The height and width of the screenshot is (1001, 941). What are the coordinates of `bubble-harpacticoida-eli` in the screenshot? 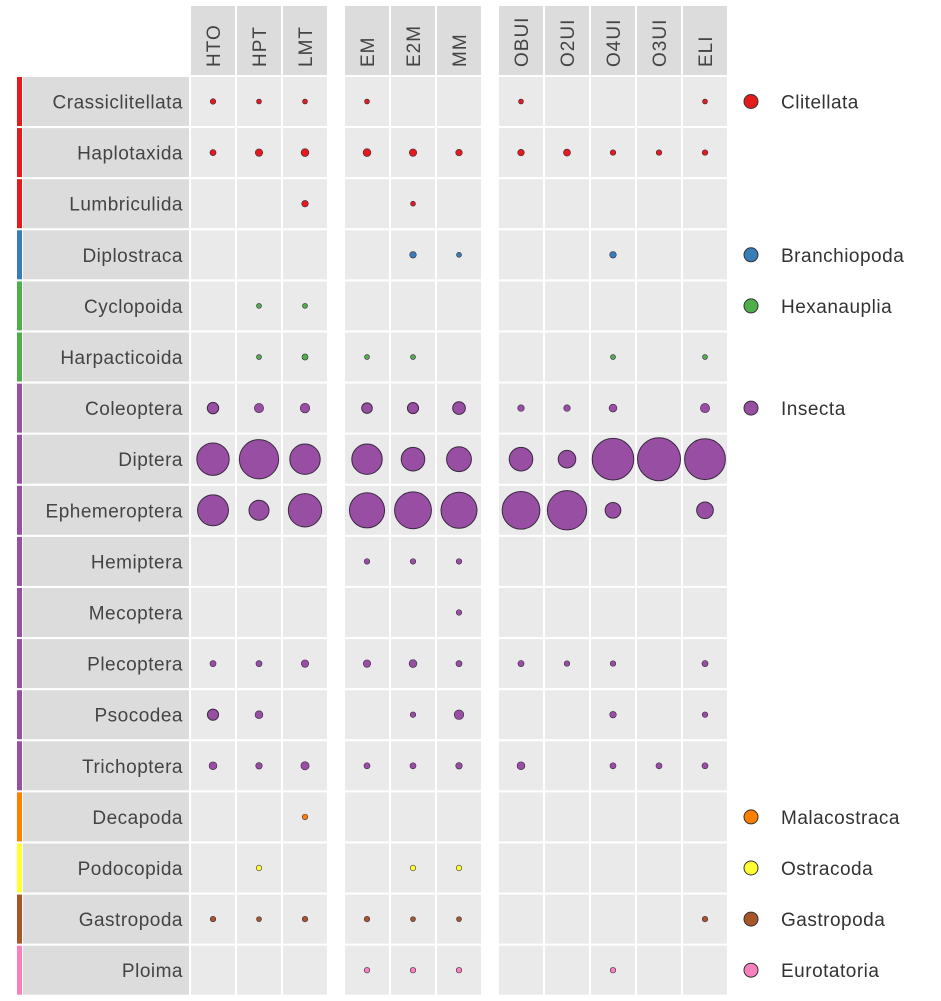 It's located at (705, 357).